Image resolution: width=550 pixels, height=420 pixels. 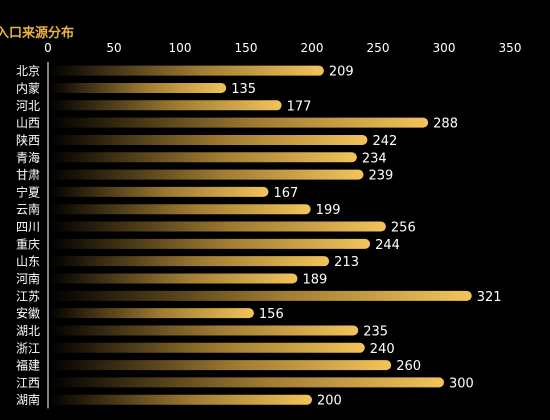 I want to click on x-tick-label: 350, so click(x=510, y=48).